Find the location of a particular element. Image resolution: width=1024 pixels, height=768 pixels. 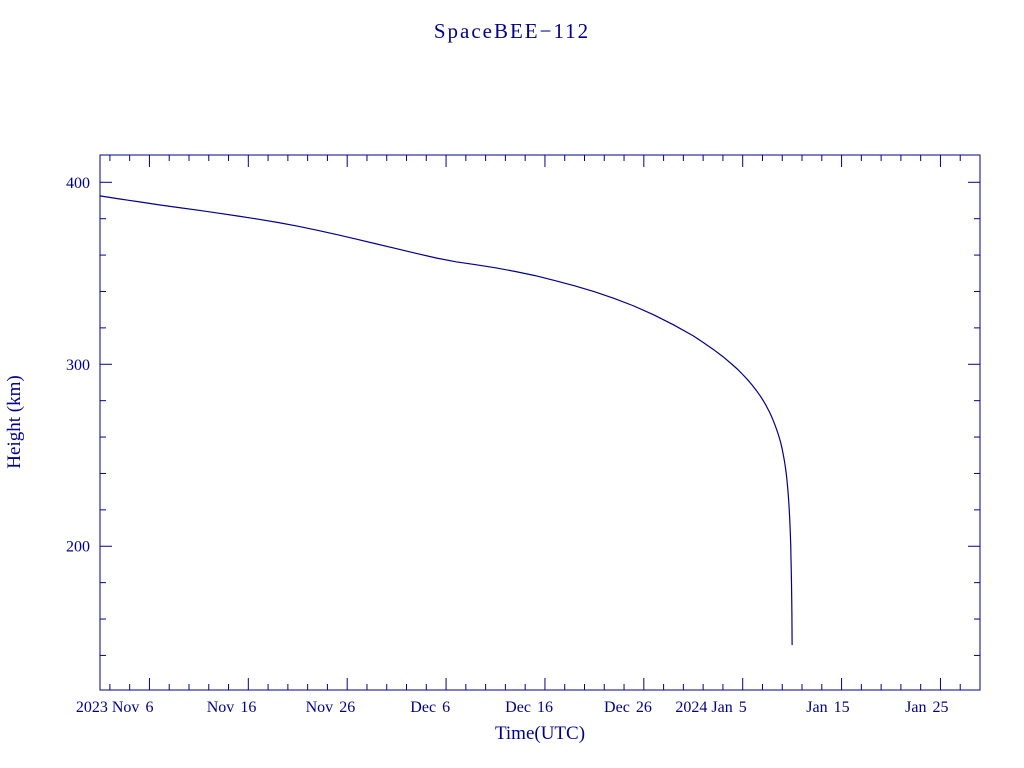

x-tick-day-label: 25 is located at coordinates (940, 707).